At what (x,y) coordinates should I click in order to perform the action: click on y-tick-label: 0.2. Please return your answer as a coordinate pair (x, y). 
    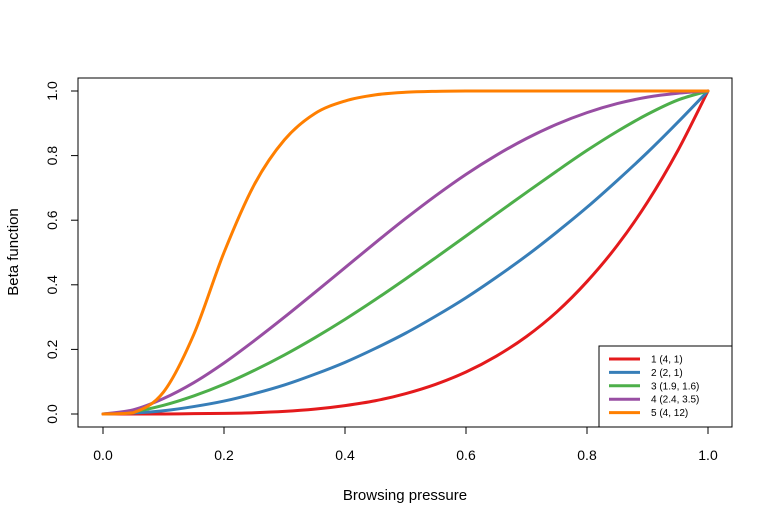
    Looking at the image, I should click on (52, 349).